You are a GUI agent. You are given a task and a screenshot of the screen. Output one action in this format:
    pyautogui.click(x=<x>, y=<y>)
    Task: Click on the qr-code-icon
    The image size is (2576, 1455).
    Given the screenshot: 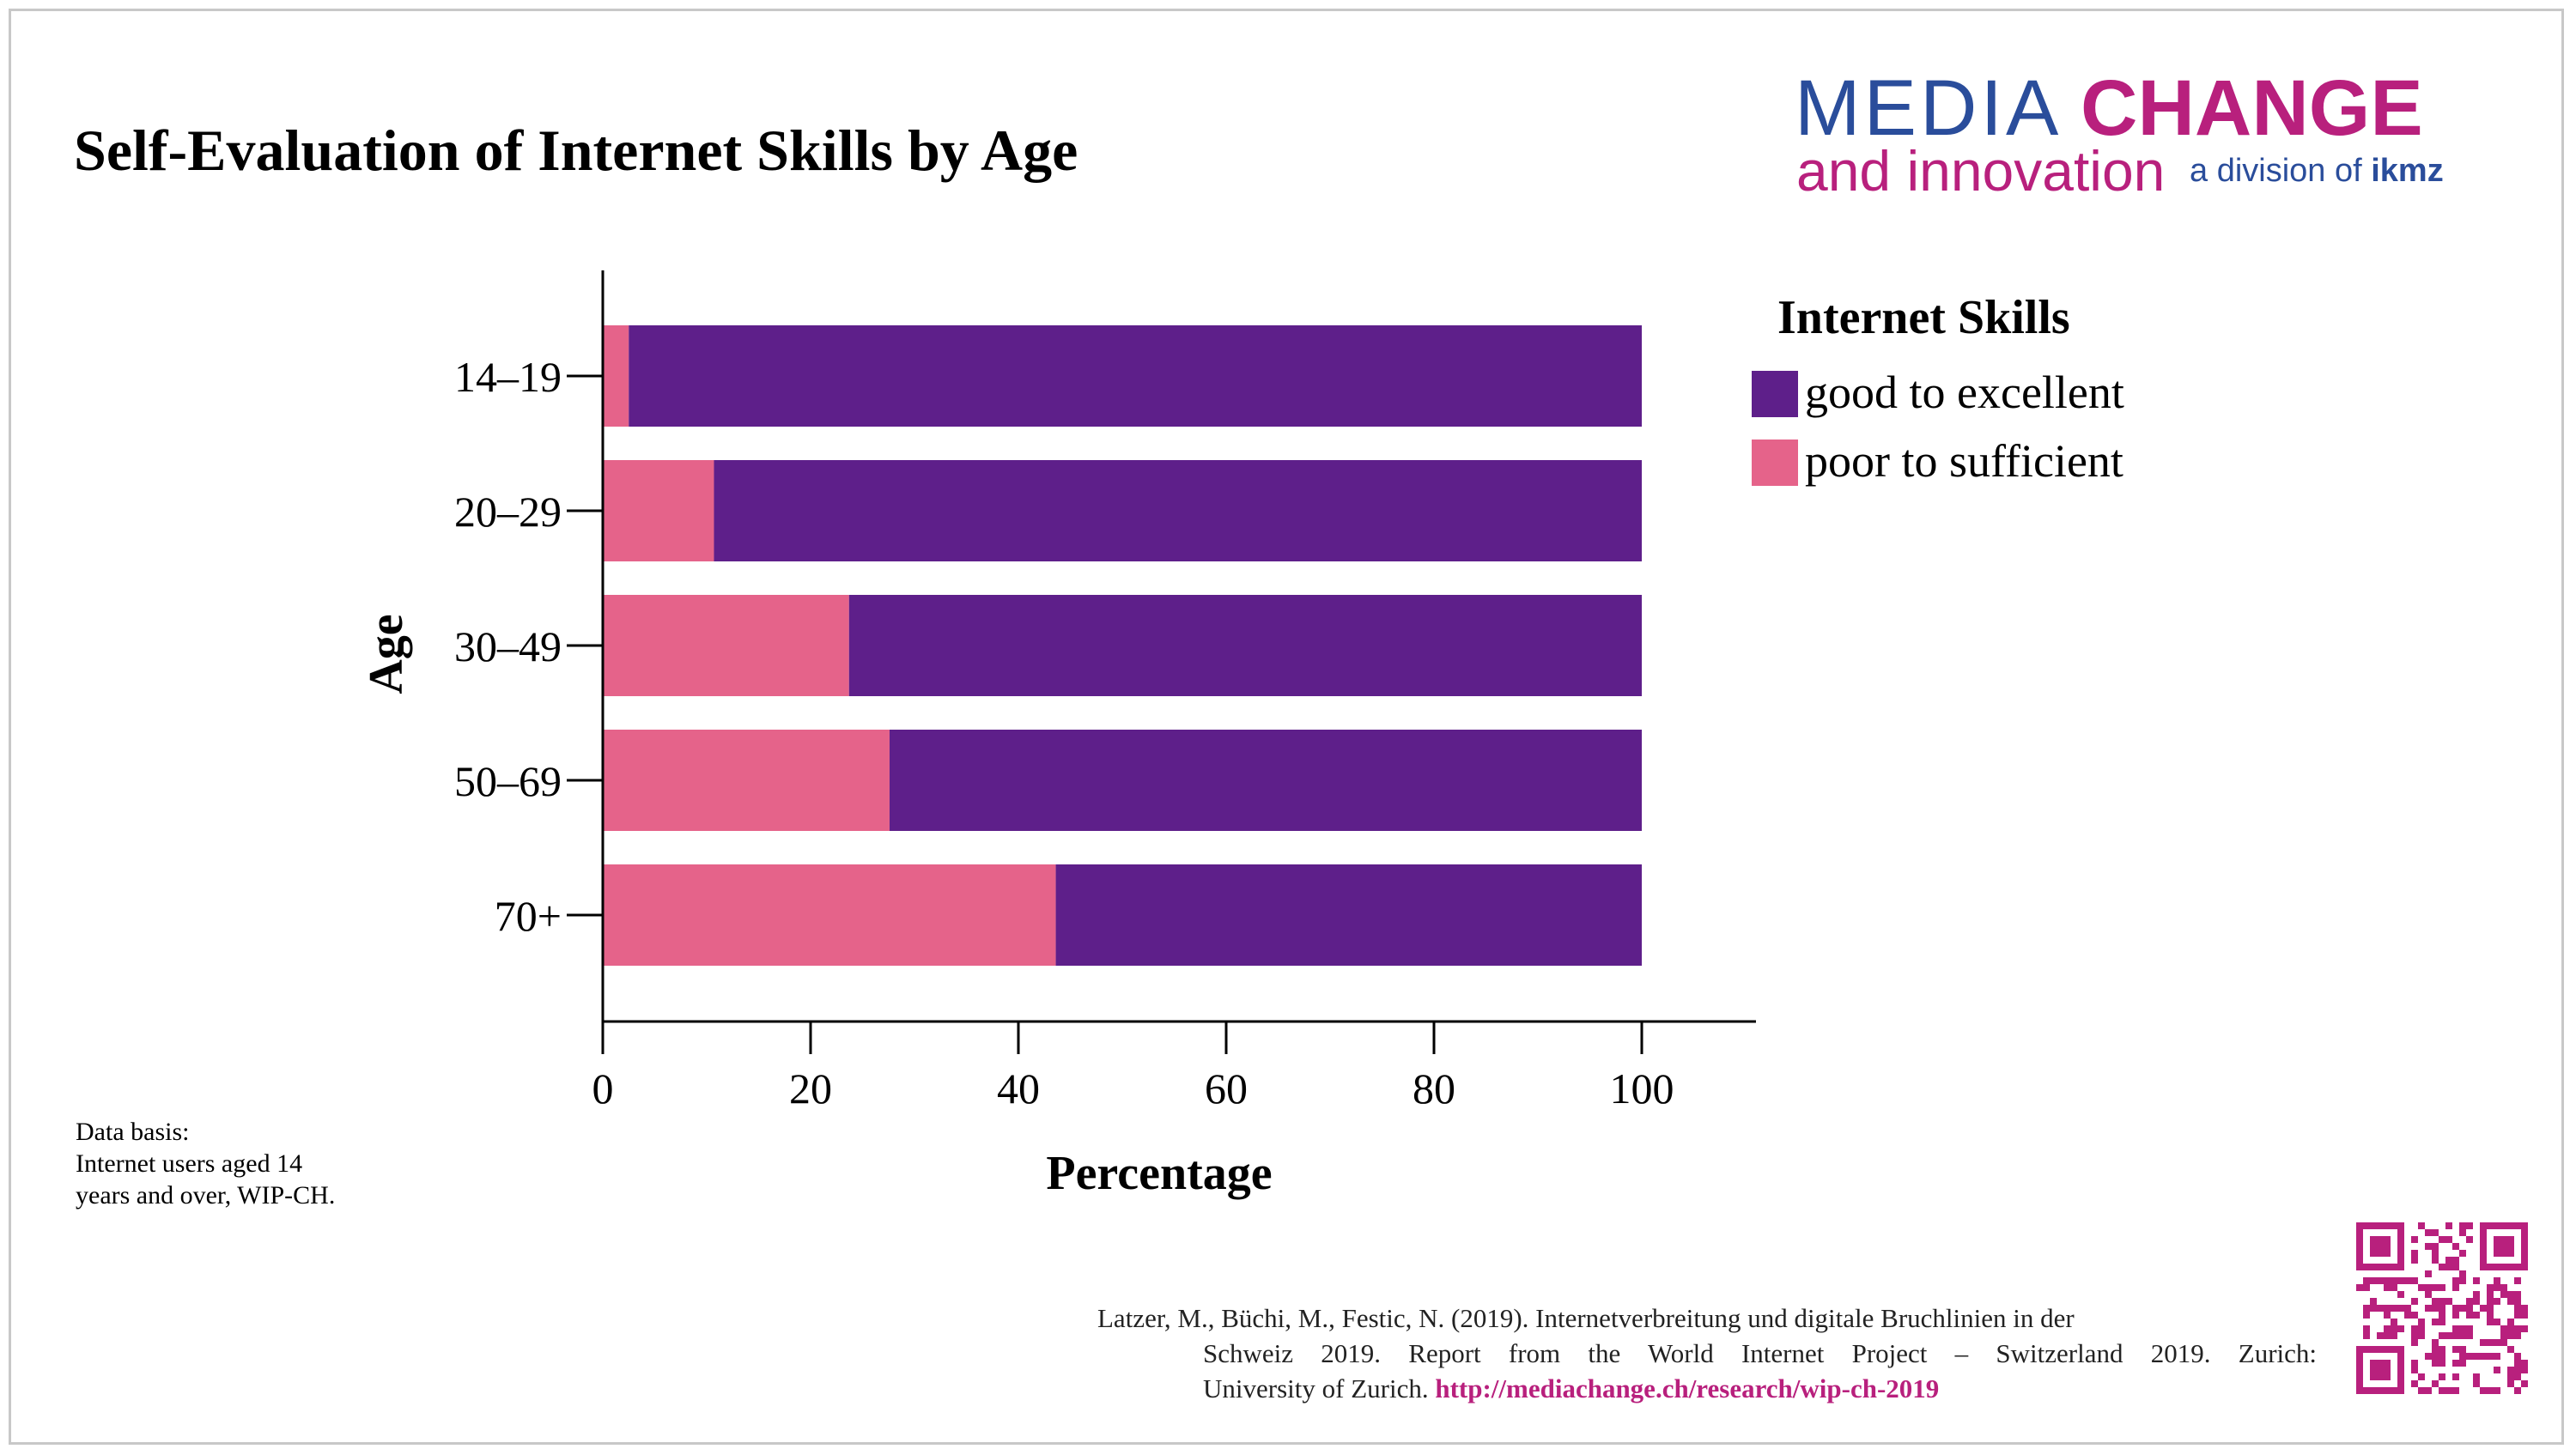 What is the action you would take?
    pyautogui.click(x=2442, y=1308)
    